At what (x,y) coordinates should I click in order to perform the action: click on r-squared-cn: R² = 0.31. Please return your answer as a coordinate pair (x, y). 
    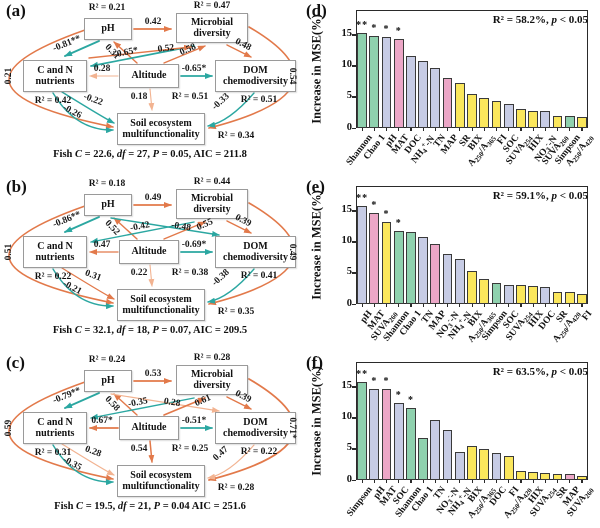
    Looking at the image, I should click on (53, 453).